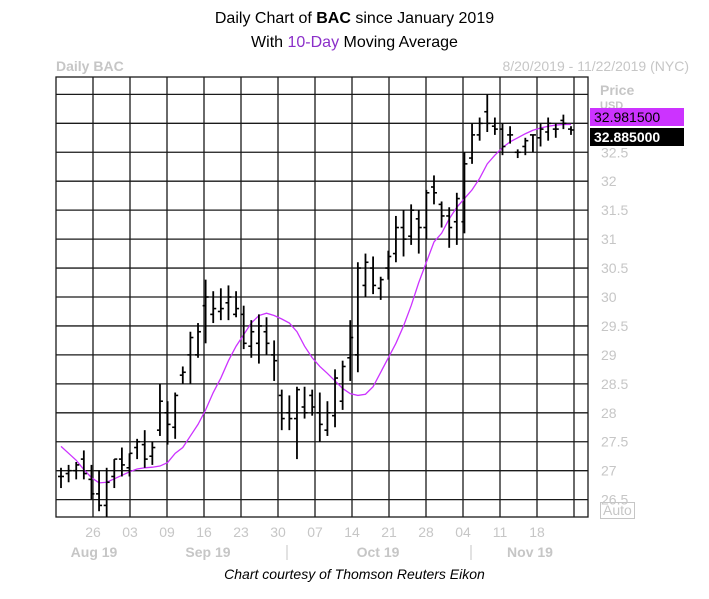 Image resolution: width=709 pixels, height=599 pixels. Describe the element at coordinates (333, 18) in the screenshot. I see `title-ticker: BAC` at that location.